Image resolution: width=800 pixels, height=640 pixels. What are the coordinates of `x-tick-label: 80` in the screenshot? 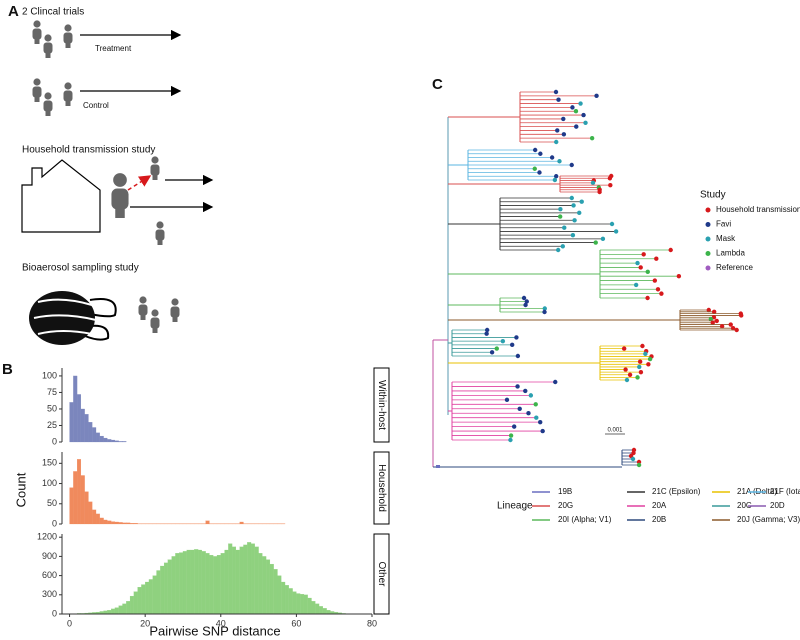 It's located at (372, 623).